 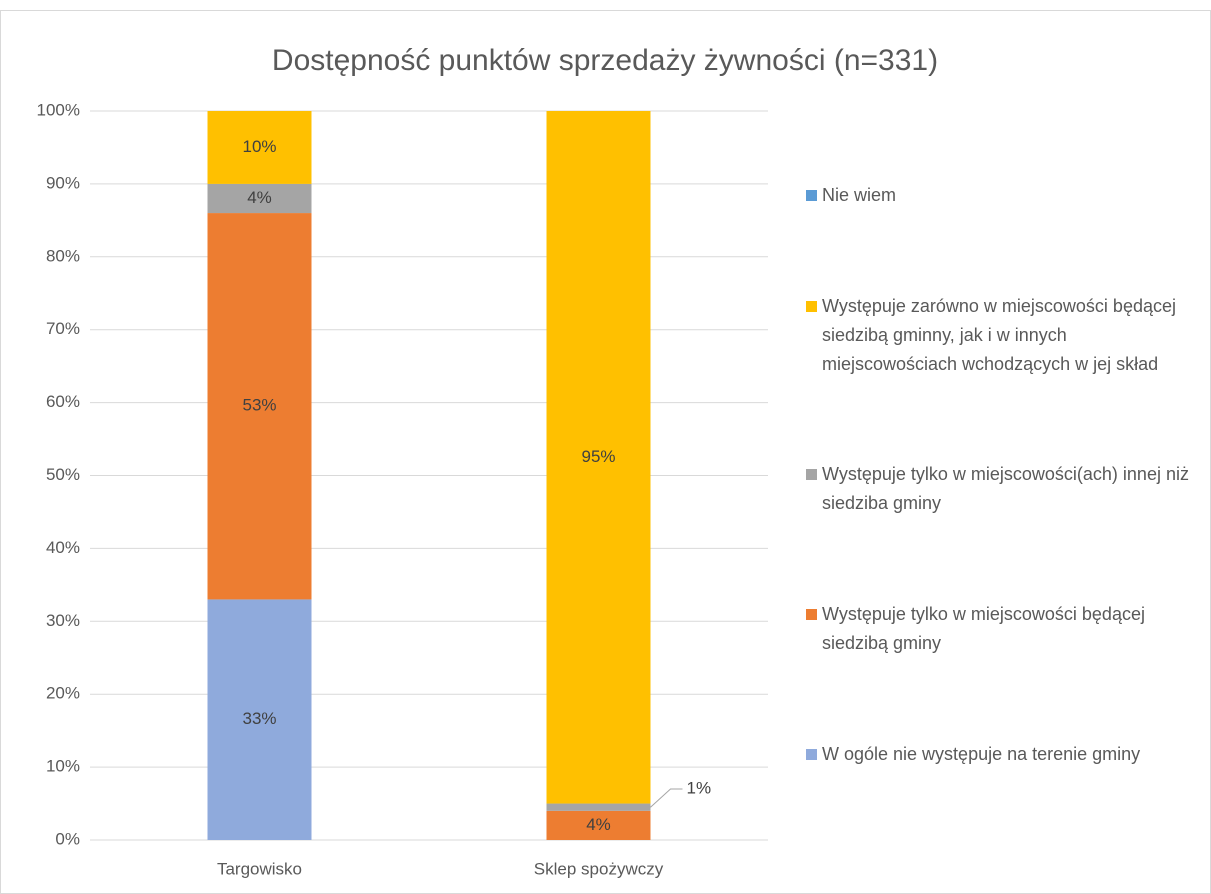 I want to click on x-tick-label: Targowisko, so click(x=259, y=868).